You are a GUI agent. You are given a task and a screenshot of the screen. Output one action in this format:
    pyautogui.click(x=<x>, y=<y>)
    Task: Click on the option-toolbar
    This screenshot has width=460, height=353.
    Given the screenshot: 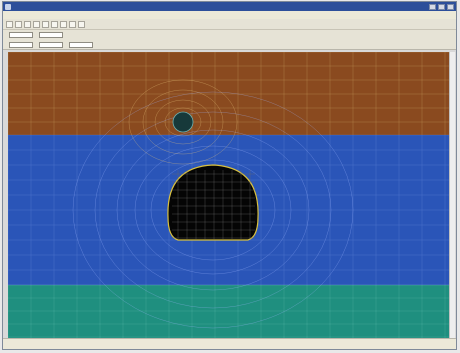 What is the action you would take?
    pyautogui.click(x=229, y=45)
    